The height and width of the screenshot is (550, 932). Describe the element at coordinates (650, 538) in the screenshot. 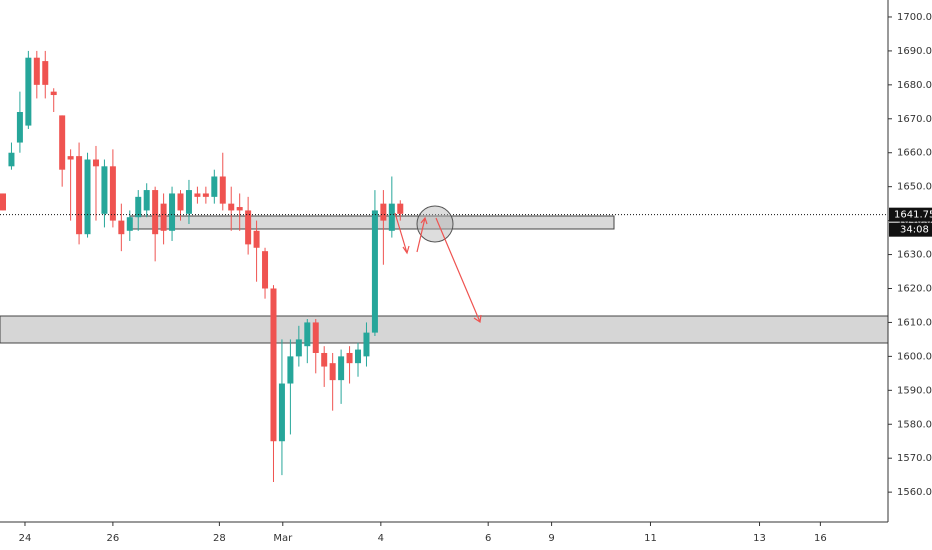

I see `x-tick-label: 11` at that location.